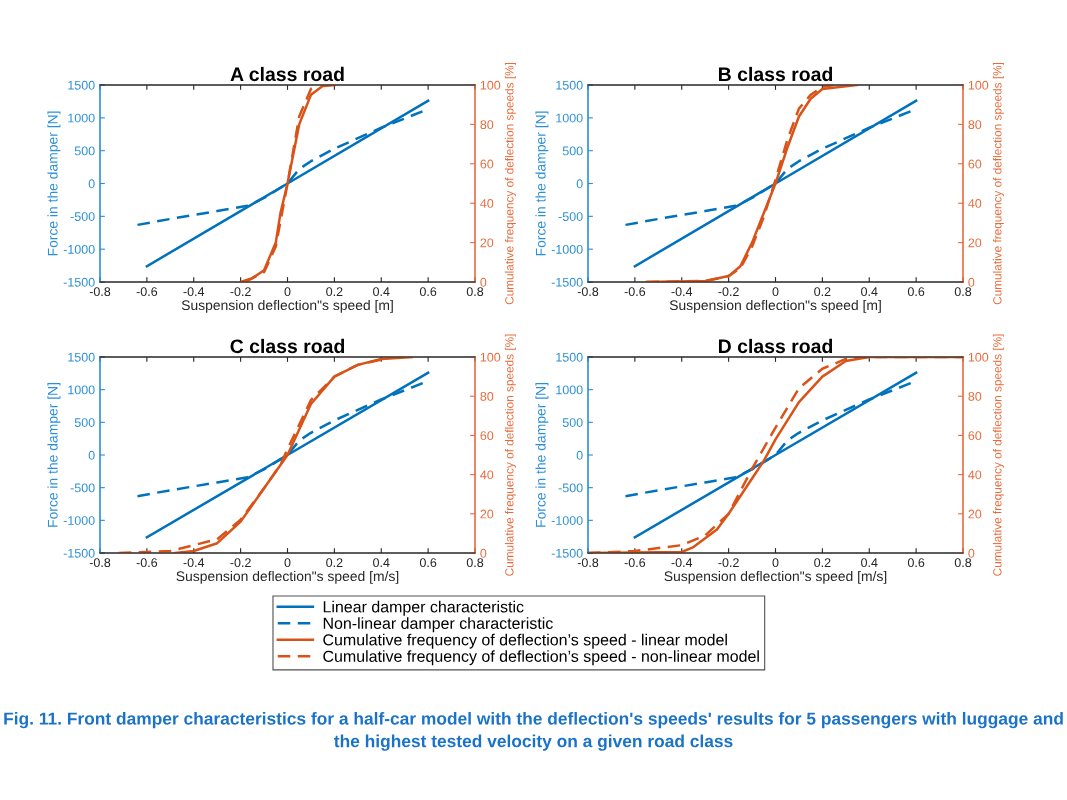 The image size is (1067, 800). Describe the element at coordinates (423, 608) in the screenshot. I see `legend-label: Linear damper characteristic` at that location.